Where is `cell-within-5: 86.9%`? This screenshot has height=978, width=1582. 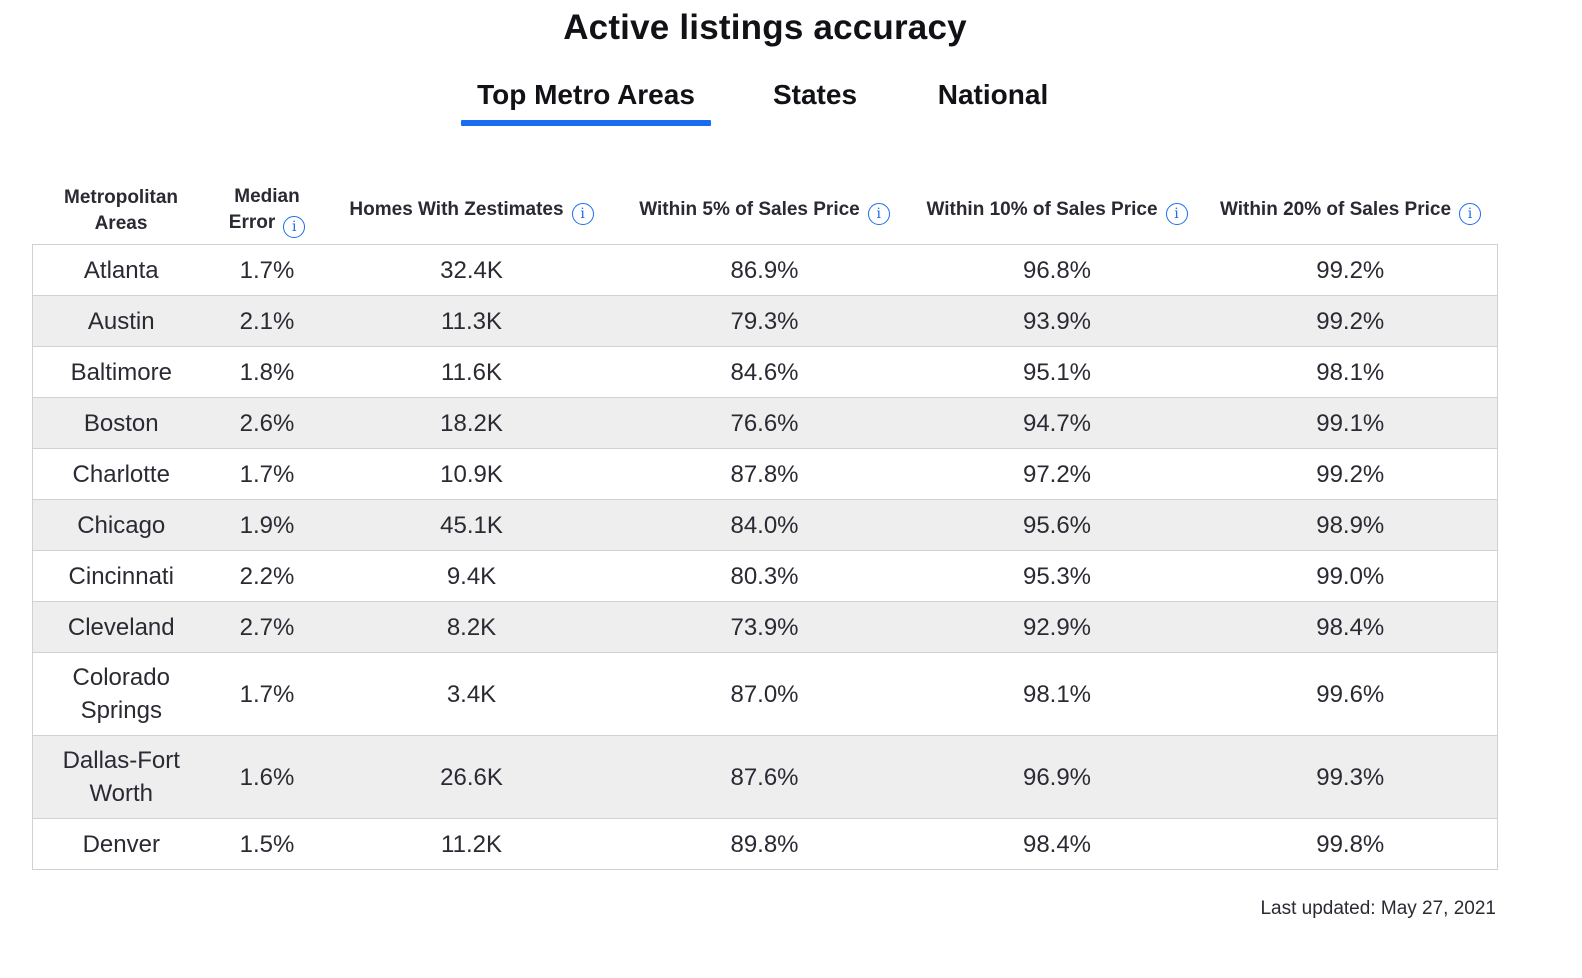 cell-within-5: 86.9% is located at coordinates (764, 270).